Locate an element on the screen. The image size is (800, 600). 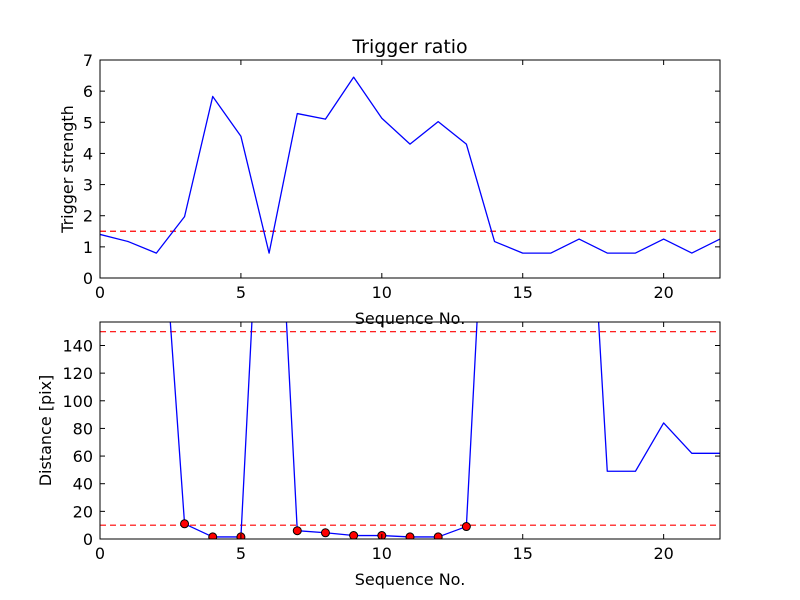
y-tick-label: 100 is located at coordinates (77, 401).